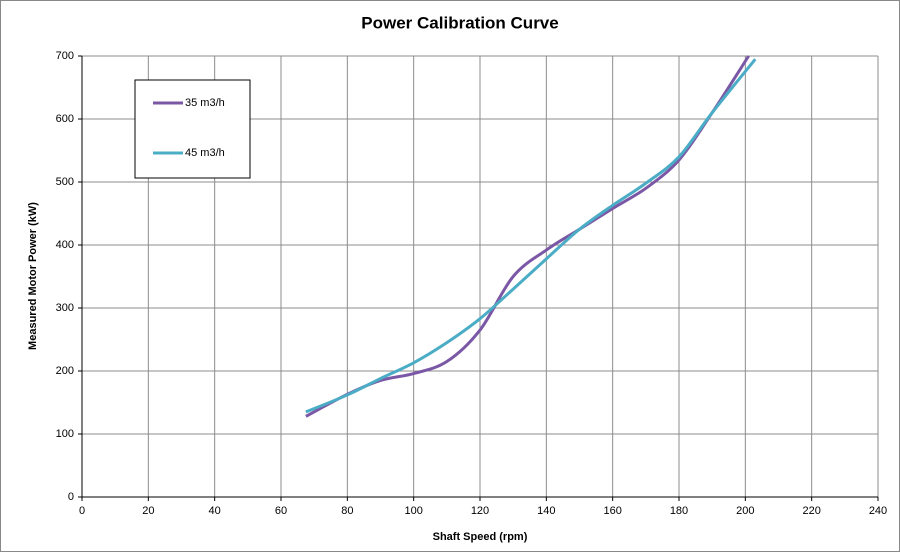 This screenshot has width=900, height=552. Describe the element at coordinates (612, 511) in the screenshot. I see `x-tick-label: 160` at that location.